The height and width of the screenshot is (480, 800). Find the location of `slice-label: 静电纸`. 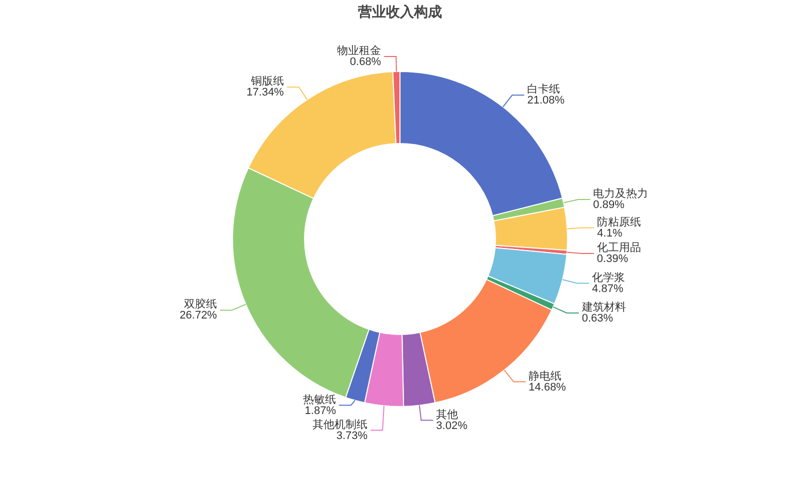

slice-label: 静电纸 is located at coordinates (545, 375).